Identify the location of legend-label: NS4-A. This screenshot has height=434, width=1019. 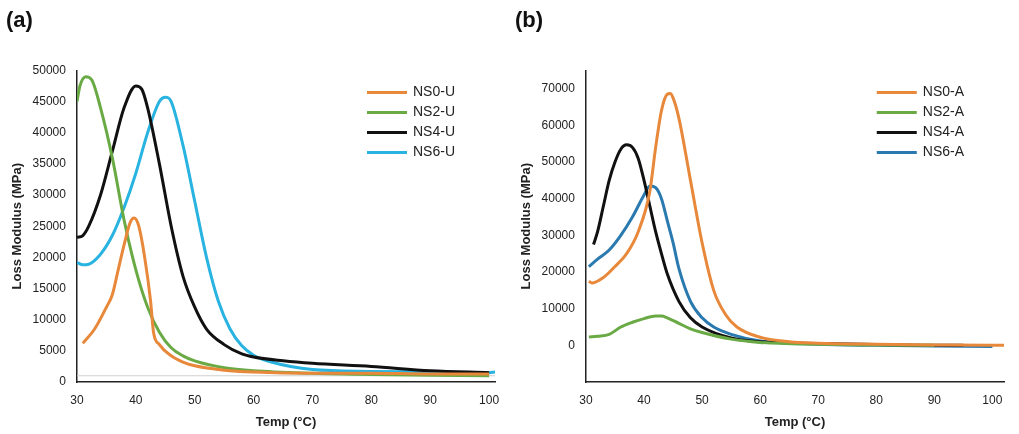
(943, 131).